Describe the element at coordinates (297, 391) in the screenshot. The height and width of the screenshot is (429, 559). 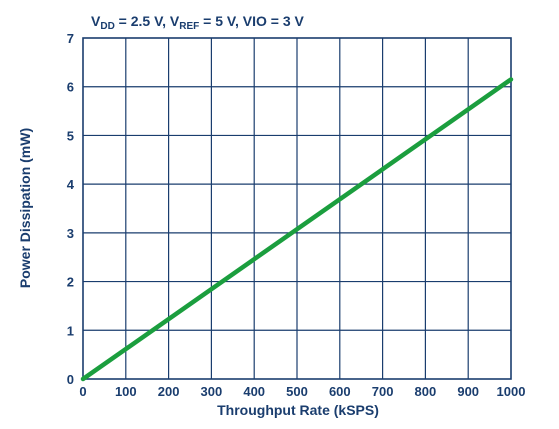
I see `x-tick-label: 500` at that location.